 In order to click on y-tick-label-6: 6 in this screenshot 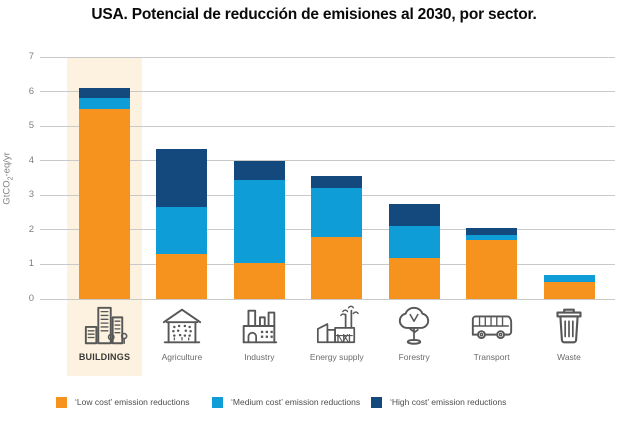, I will do `click(31, 91)`.